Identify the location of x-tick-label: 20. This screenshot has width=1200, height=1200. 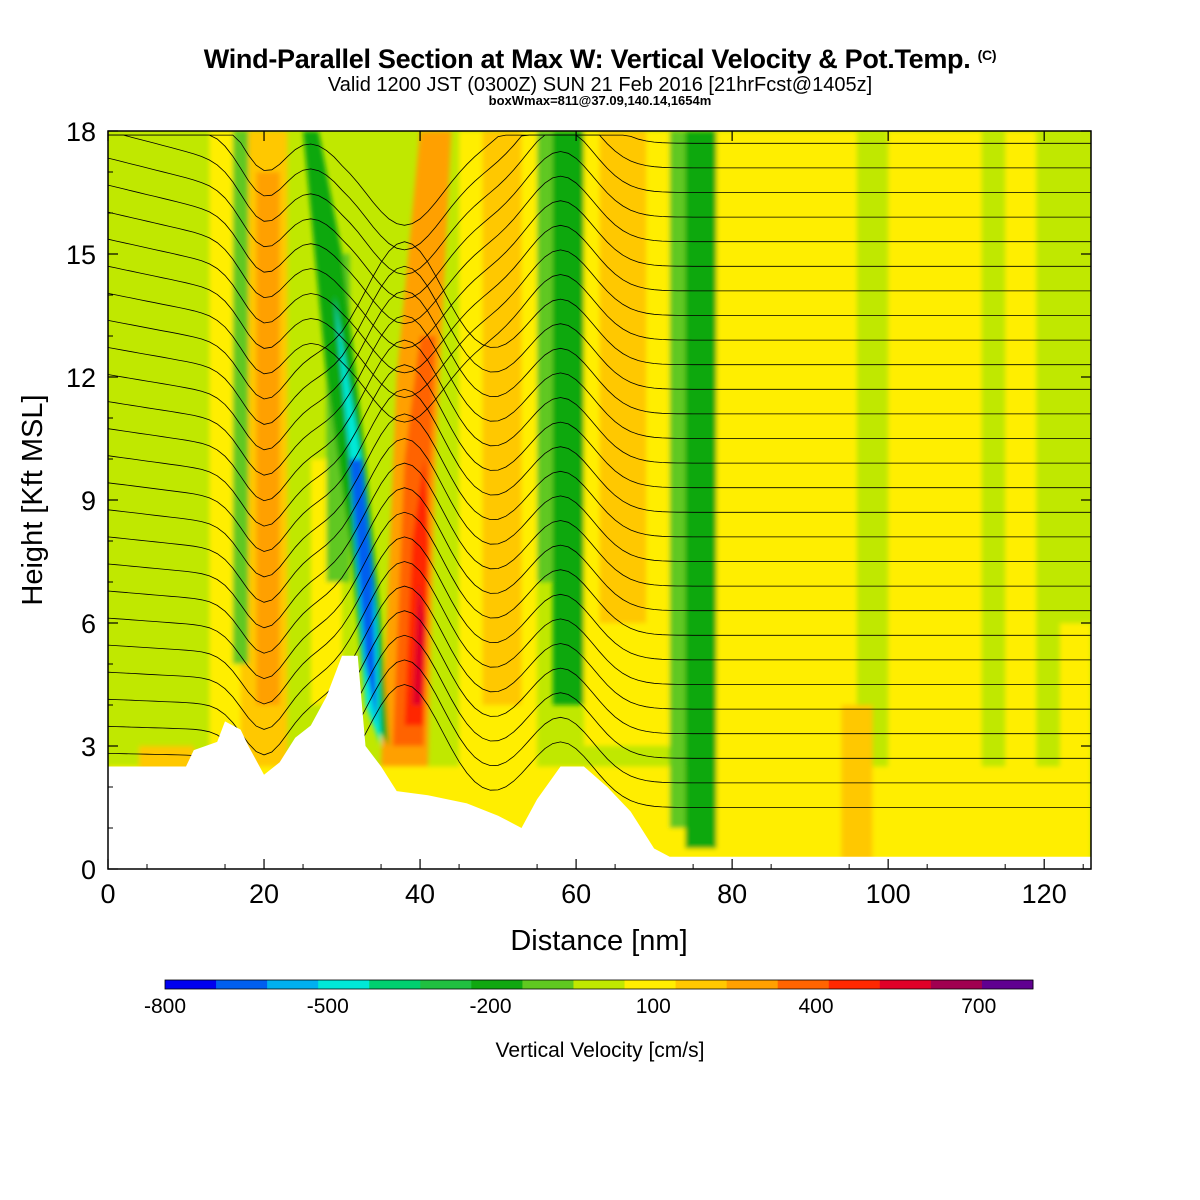
(264, 894).